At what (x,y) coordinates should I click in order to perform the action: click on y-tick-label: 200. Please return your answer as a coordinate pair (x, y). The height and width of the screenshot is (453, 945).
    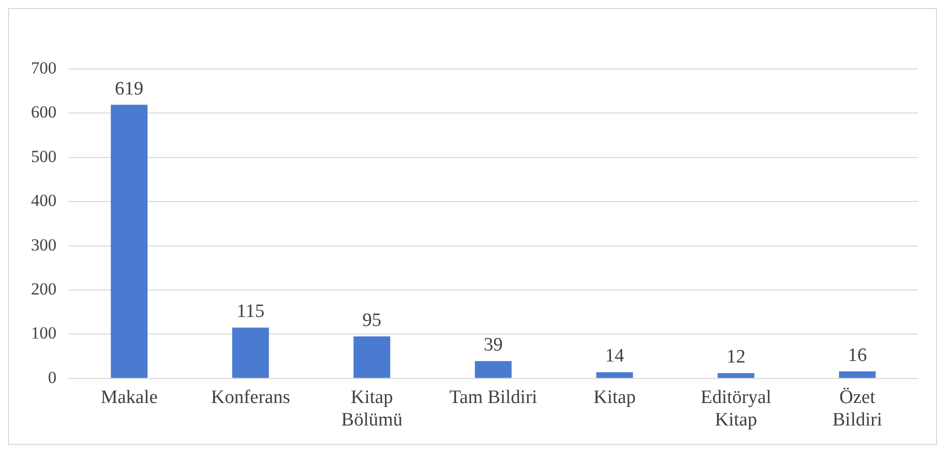
    Looking at the image, I should click on (43, 288).